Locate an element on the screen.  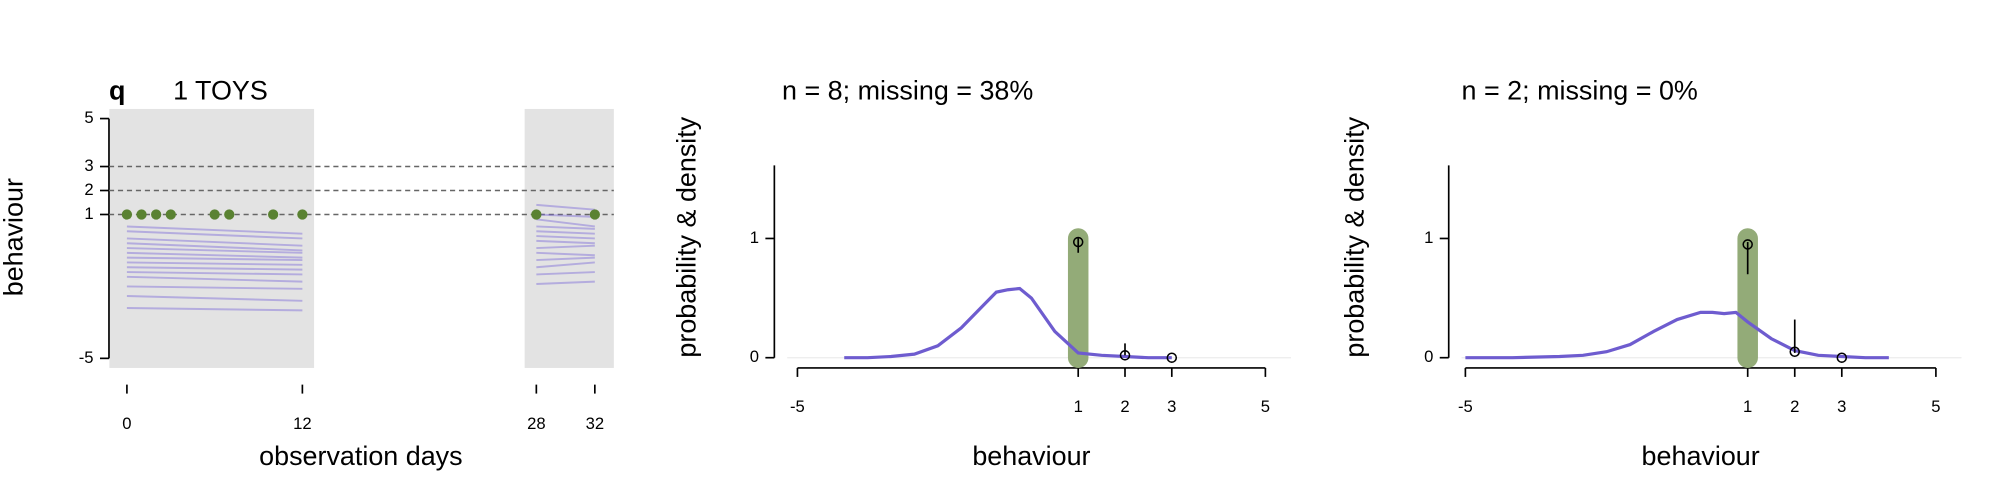
panel-letter: q is located at coordinates (117, 90).